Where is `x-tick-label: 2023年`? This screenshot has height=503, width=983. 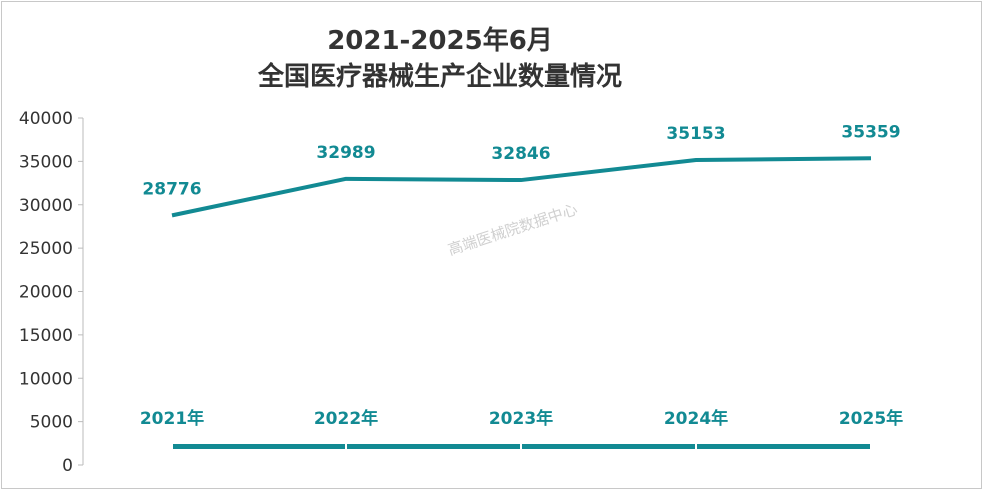 x-tick-label: 2023年 is located at coordinates (521, 418).